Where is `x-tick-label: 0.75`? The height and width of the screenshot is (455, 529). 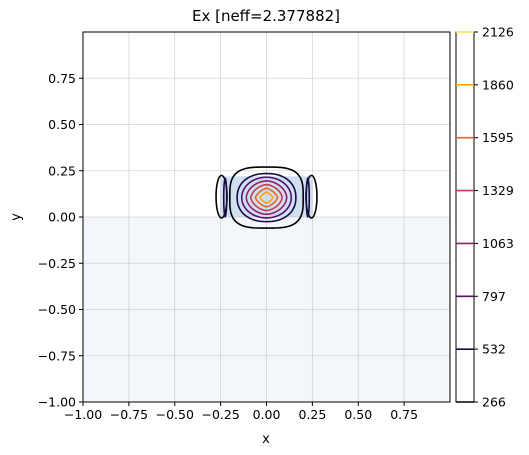 x-tick-label: 0.75 is located at coordinates (404, 414).